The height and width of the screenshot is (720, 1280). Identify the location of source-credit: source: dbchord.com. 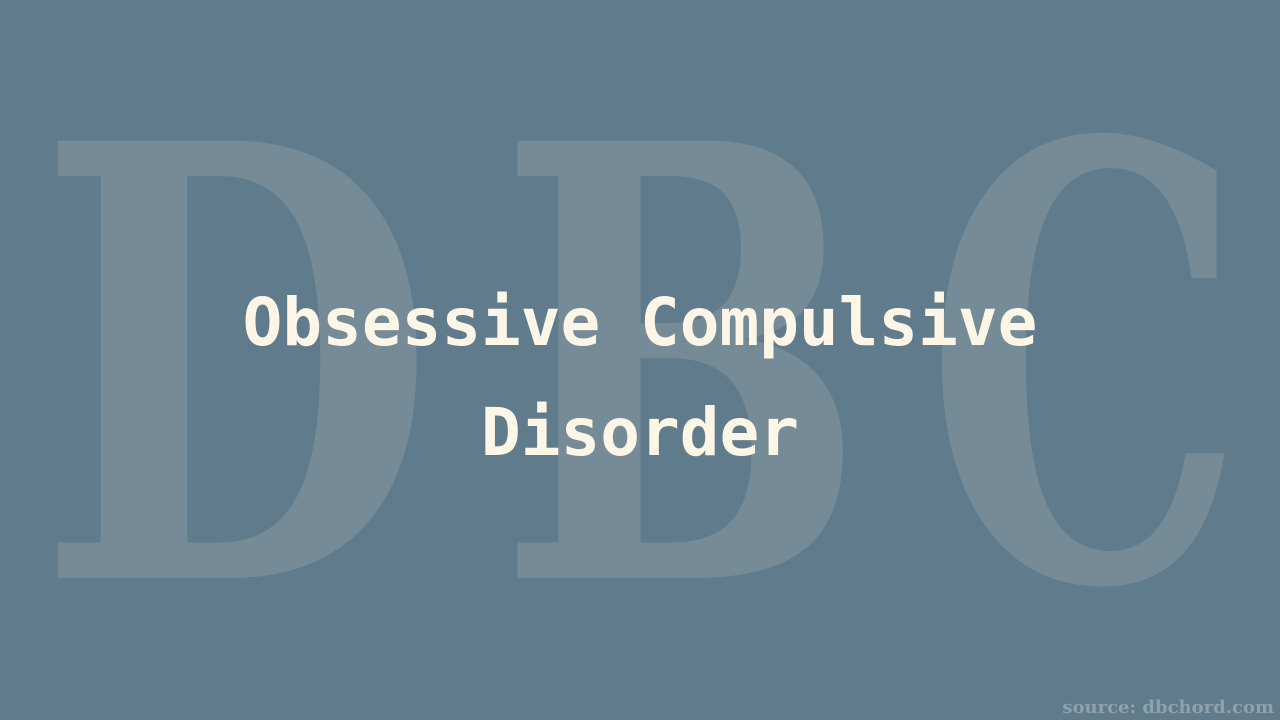
(1168, 707).